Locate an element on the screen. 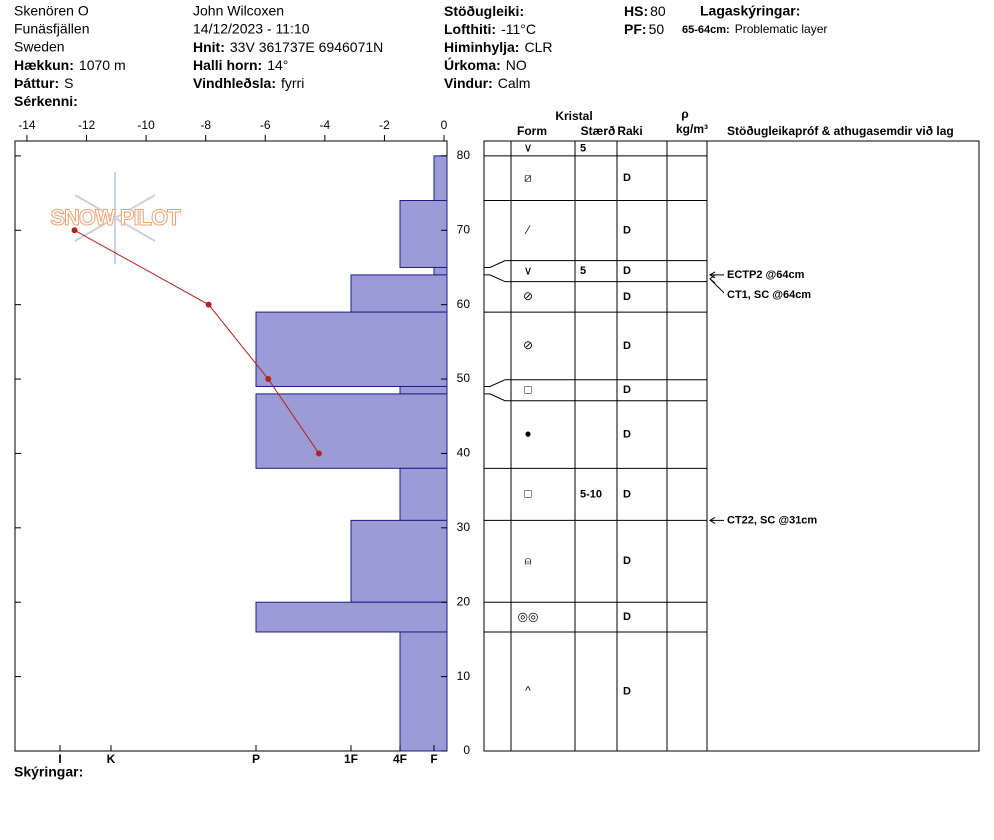 This screenshot has width=994, height=840. header-field: Hnit: 33V 361737E 6946071N is located at coordinates (288, 47).